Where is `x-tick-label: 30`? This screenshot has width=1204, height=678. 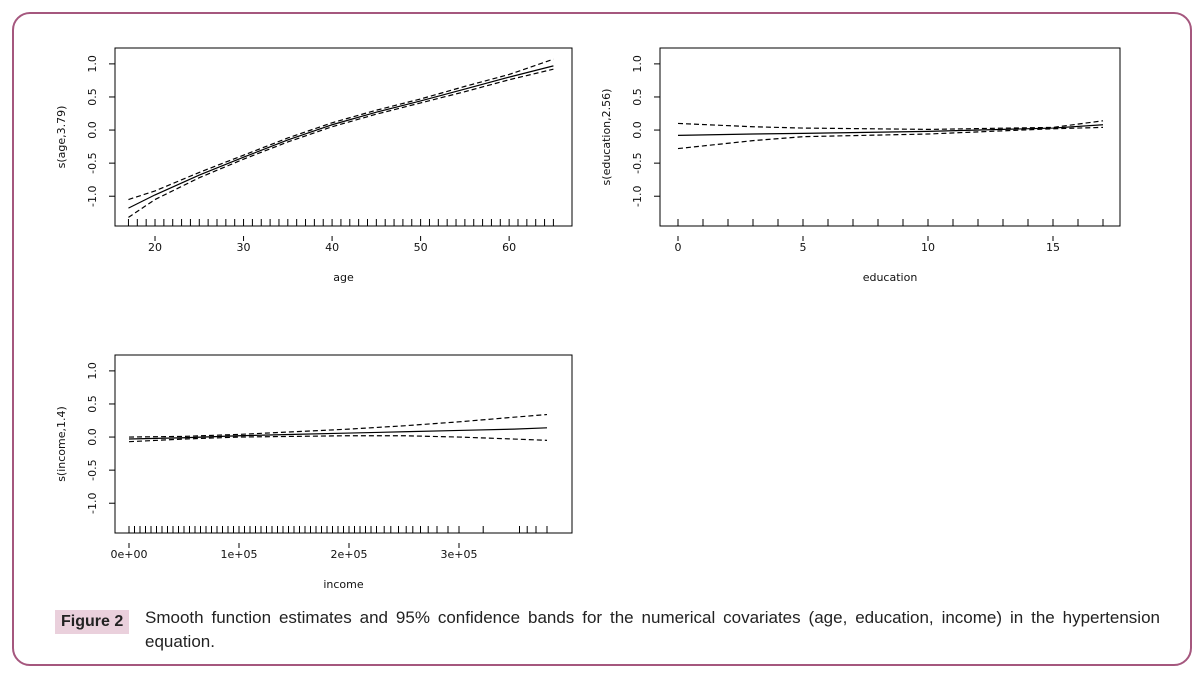 x-tick-label: 30 is located at coordinates (244, 247).